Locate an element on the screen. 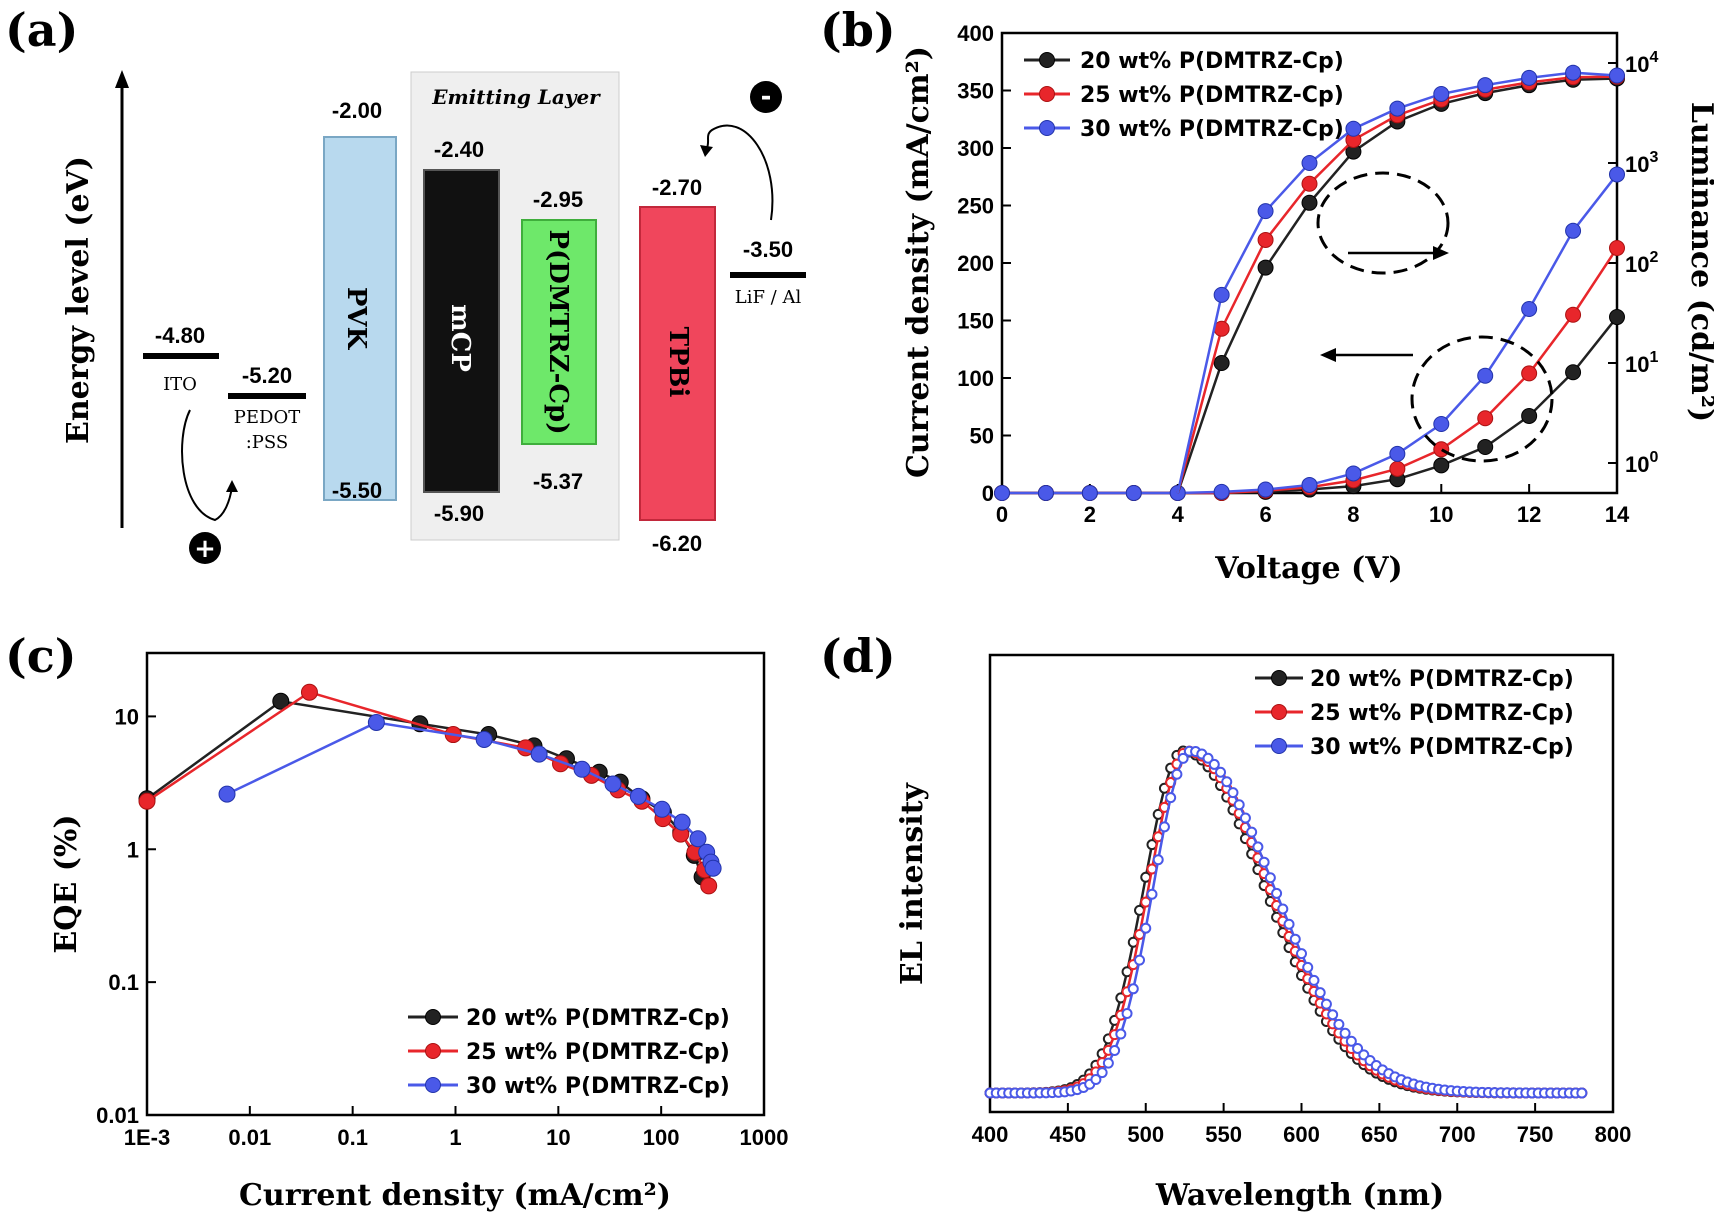 The height and width of the screenshot is (1218, 1714). c-xtick-label-3: 1 is located at coordinates (455, 1137).